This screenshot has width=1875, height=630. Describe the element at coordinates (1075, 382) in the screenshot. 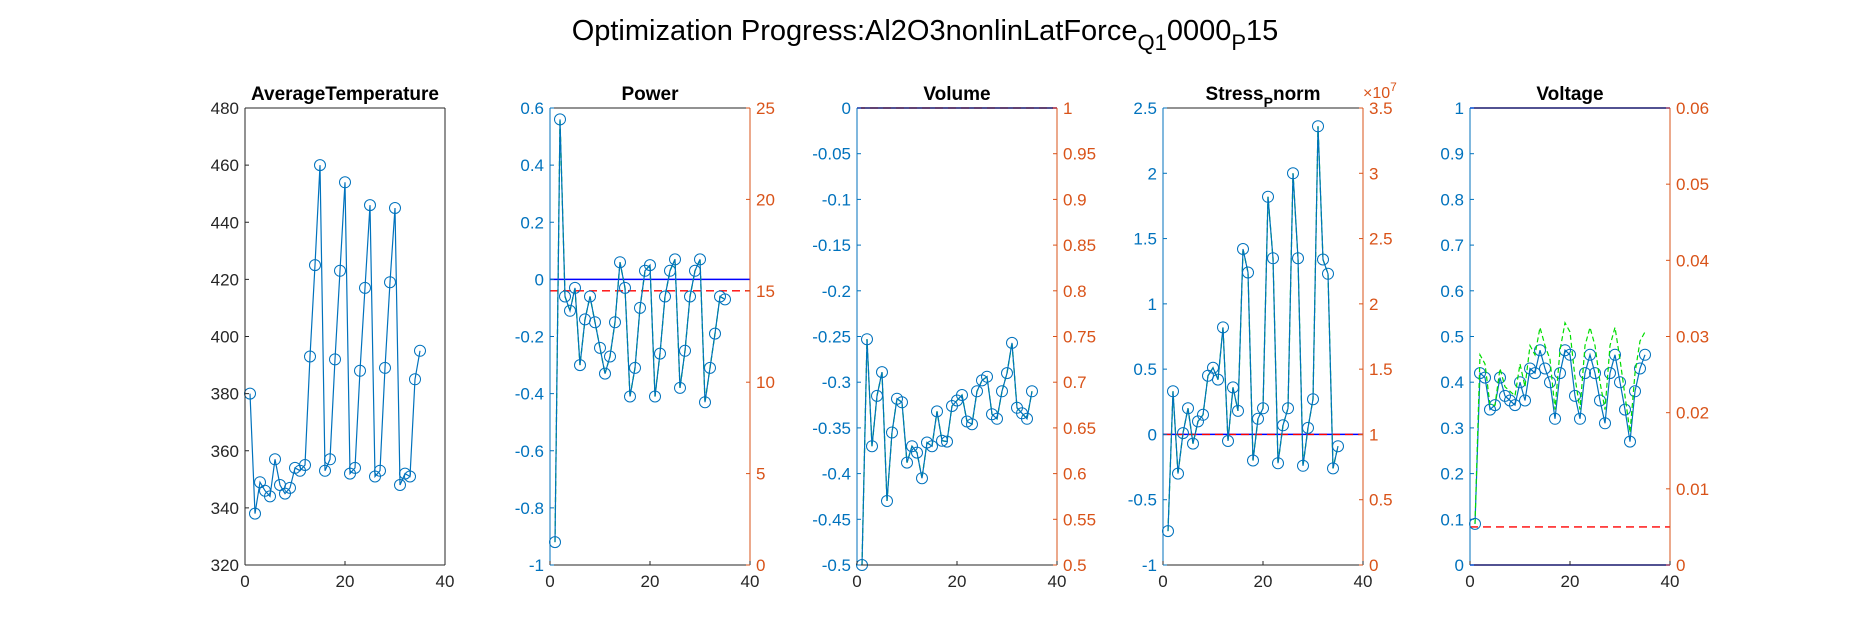

I see `y2-tick-label: 0.7` at that location.